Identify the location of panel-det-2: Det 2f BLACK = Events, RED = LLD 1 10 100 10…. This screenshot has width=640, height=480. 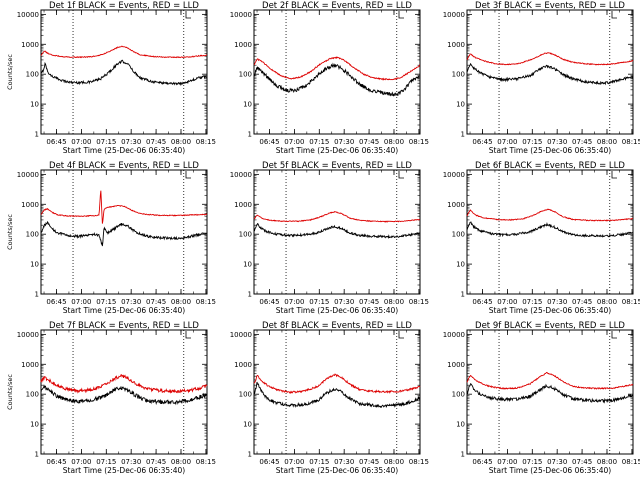
(329, 78).